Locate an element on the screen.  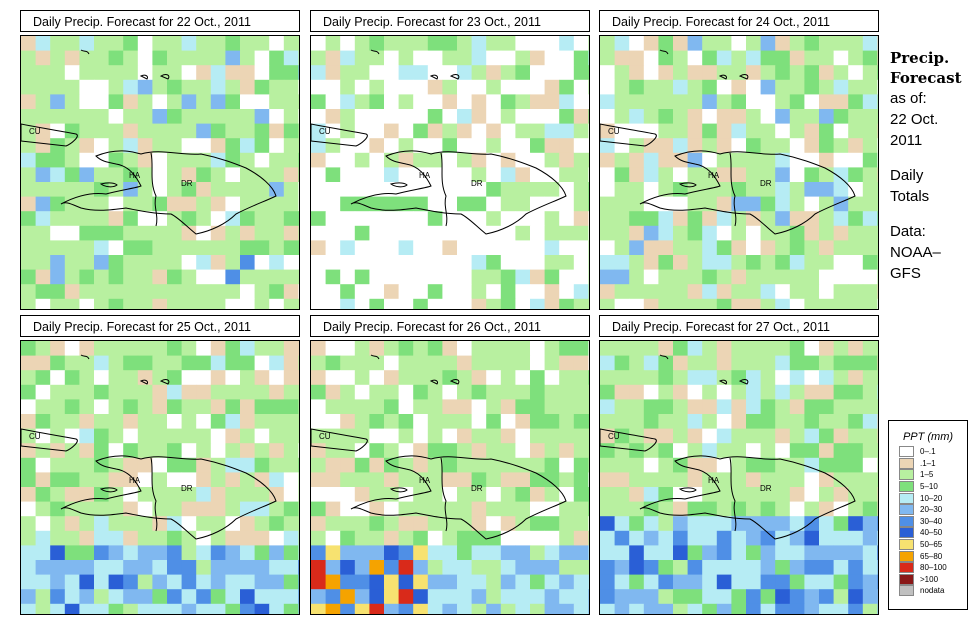
country-label-dominican_republic: DR is located at coordinates (187, 488).